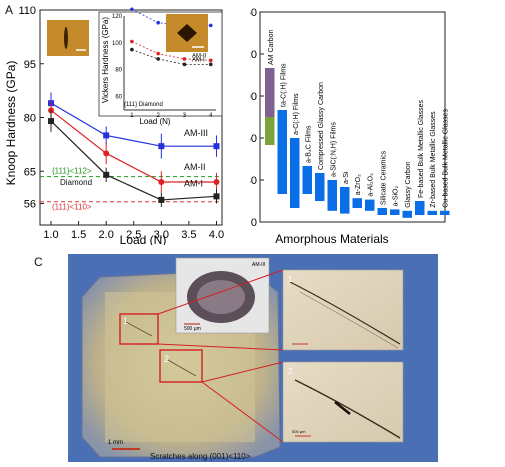  What do you see at coordinates (196, 133) in the screenshot?
I see `series-label: AM-III` at bounding box center [196, 133].